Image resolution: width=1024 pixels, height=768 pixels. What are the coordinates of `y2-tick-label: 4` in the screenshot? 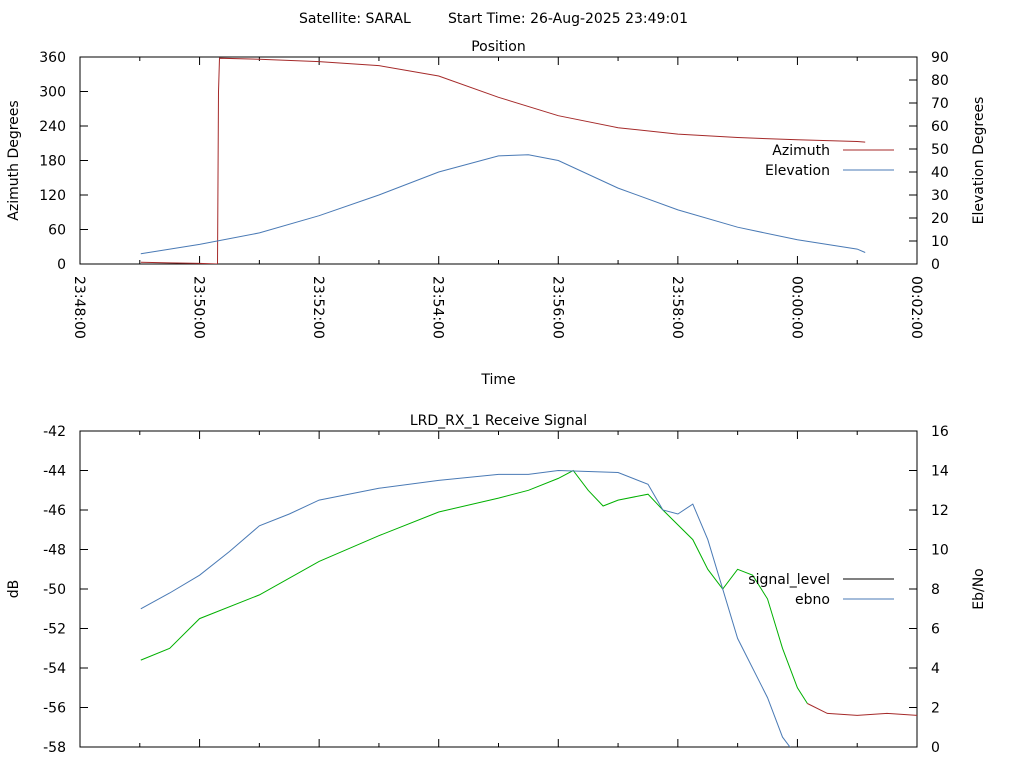 It's located at (935, 669).